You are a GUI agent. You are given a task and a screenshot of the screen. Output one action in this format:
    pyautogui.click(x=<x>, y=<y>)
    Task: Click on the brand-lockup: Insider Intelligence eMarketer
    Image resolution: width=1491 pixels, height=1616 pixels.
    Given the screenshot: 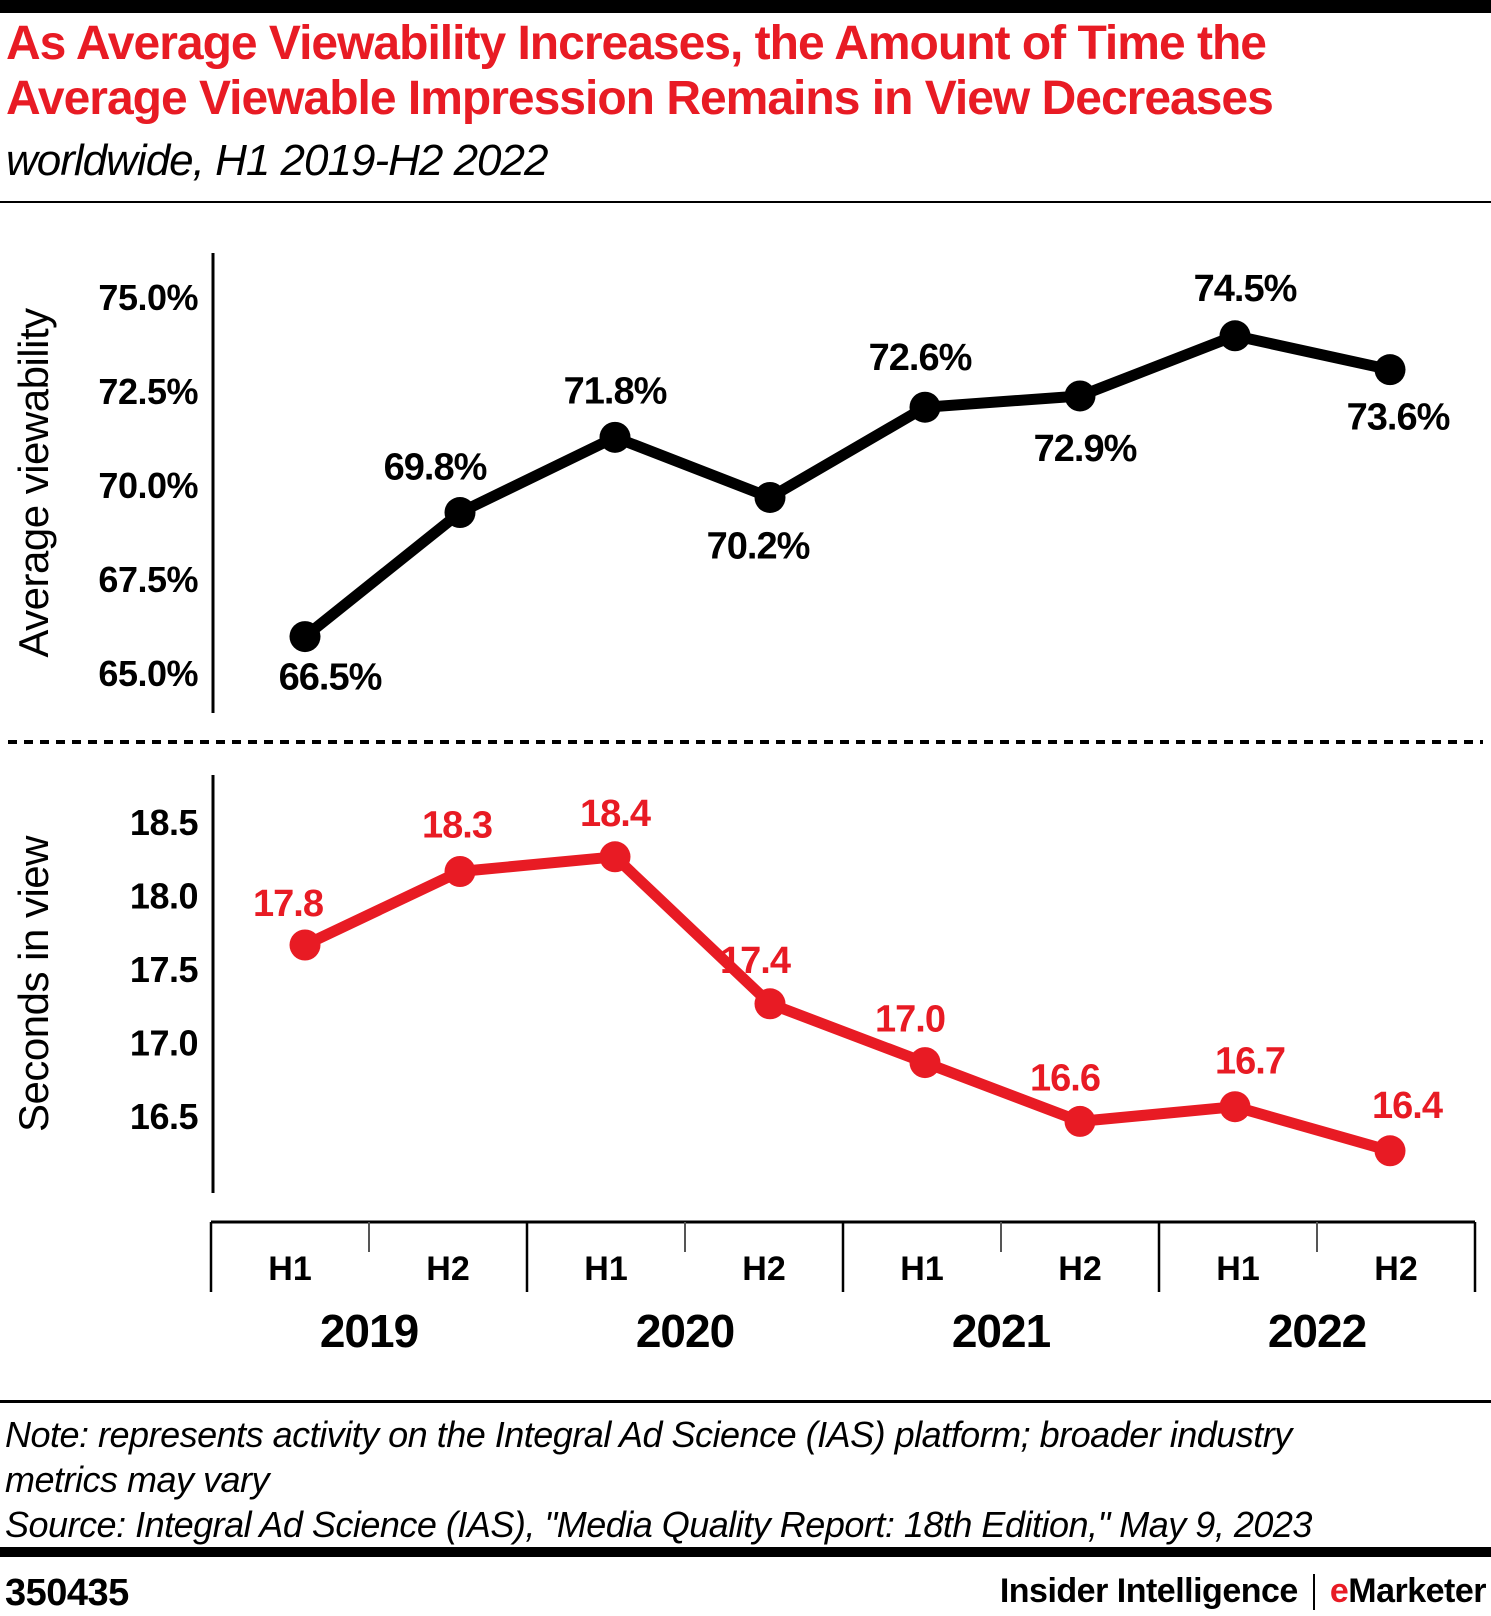 What is the action you would take?
    pyautogui.click(x=1243, y=1591)
    